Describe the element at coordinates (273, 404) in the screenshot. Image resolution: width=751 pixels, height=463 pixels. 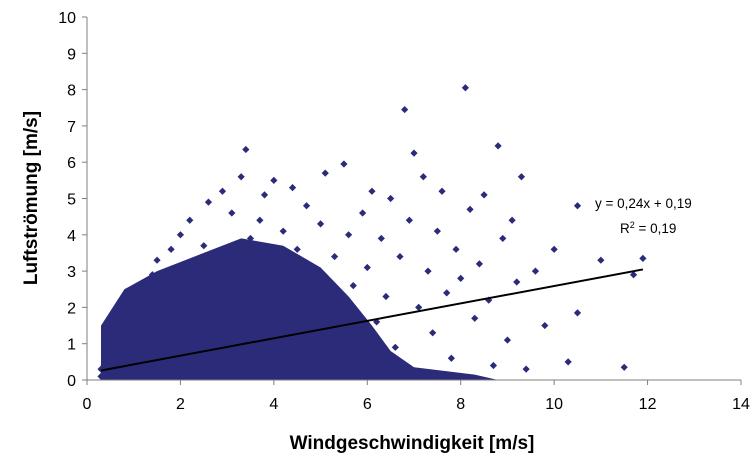
I see `x-tick-label: 4` at that location.